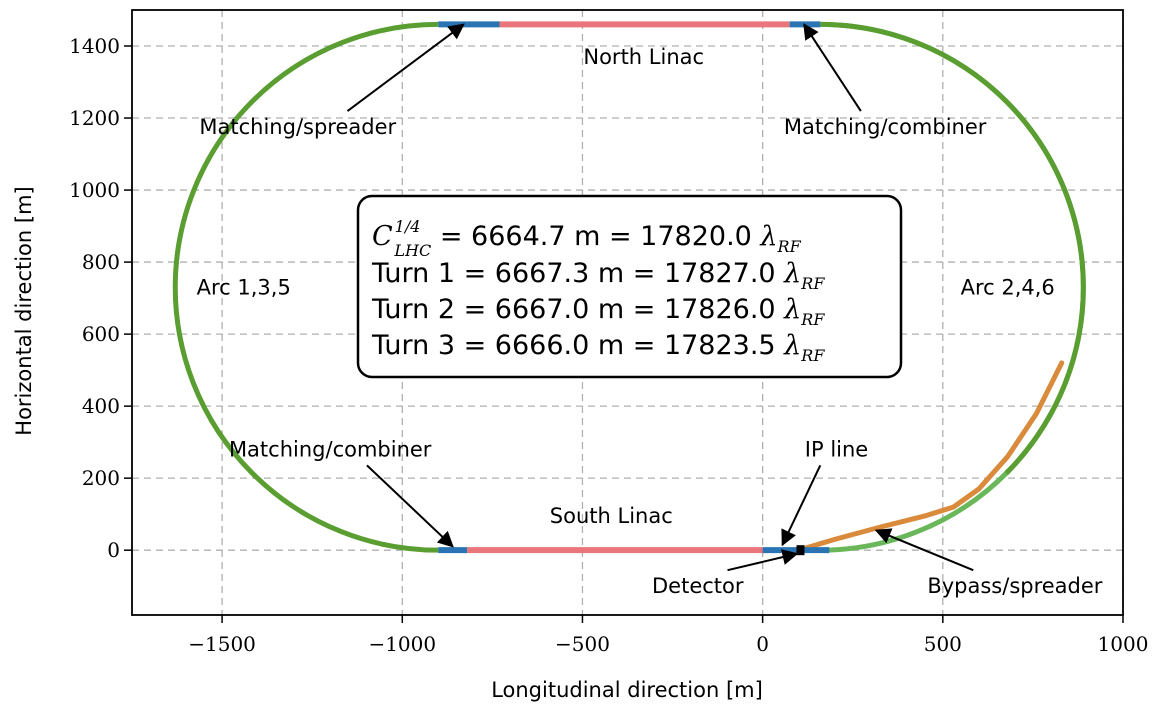 This screenshot has width=1156, height=704. Describe the element at coordinates (698, 586) in the screenshot. I see `annotation-label: Detector` at that location.